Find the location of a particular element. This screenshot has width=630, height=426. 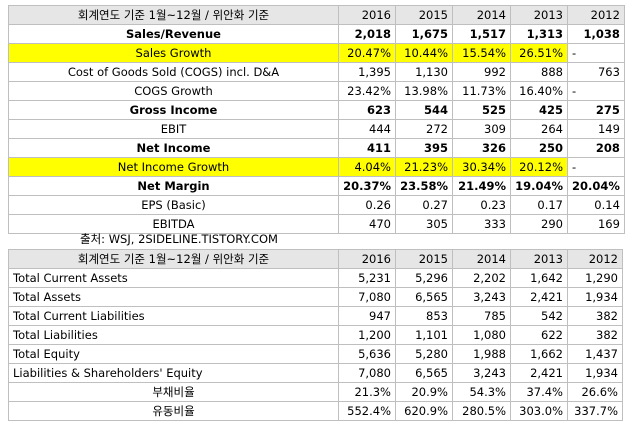

cell-value: 54.3% is located at coordinates (481, 392).